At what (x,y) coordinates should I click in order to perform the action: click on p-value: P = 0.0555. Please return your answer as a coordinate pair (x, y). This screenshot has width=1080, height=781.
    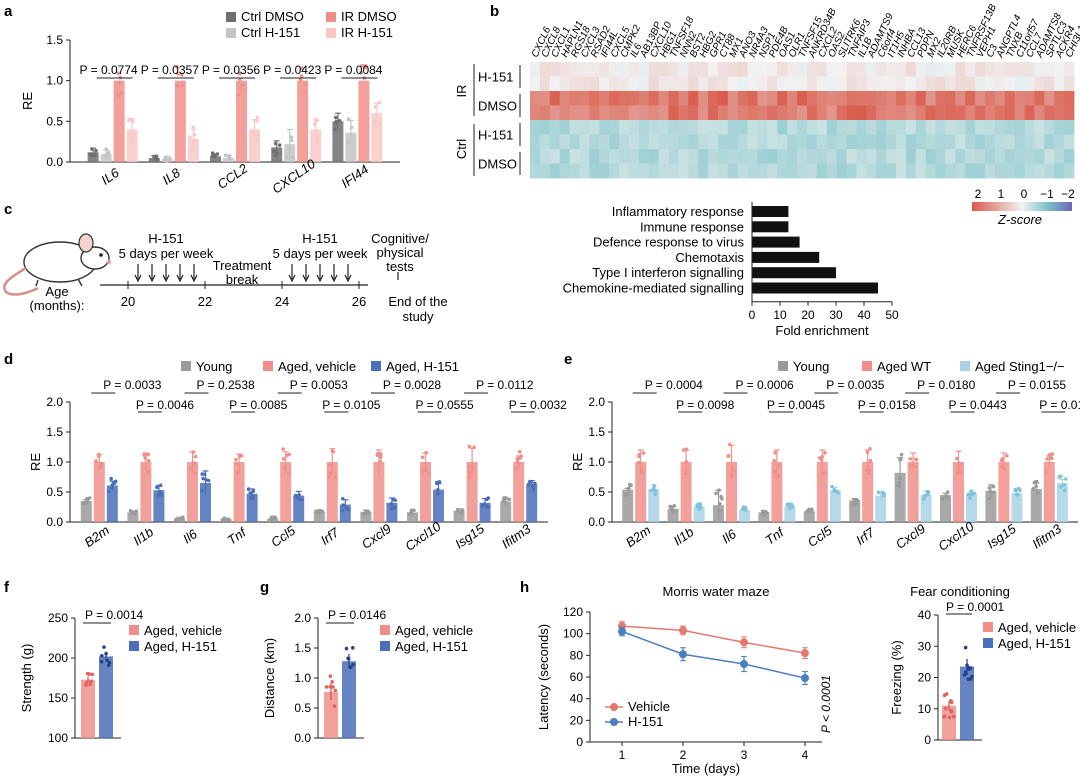
    Looking at the image, I should click on (445, 405).